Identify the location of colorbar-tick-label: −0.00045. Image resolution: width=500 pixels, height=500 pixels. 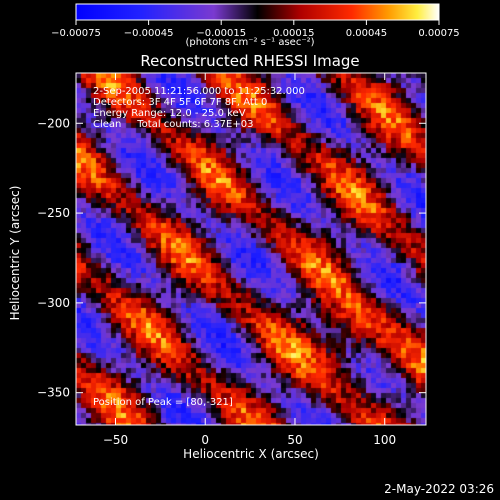
(149, 33).